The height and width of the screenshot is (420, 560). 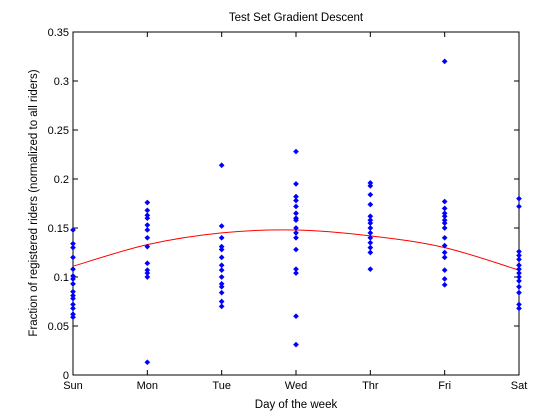 I want to click on x-tick-label: Mon, so click(x=147, y=386).